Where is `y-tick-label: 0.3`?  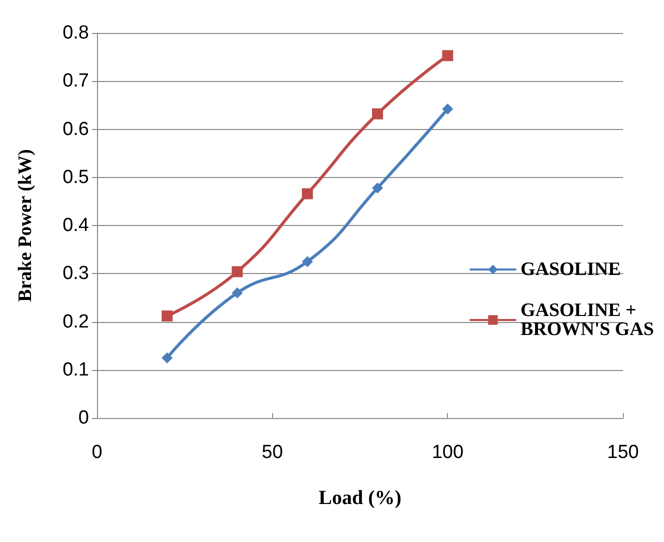 y-tick-label: 0.3 is located at coordinates (75, 273).